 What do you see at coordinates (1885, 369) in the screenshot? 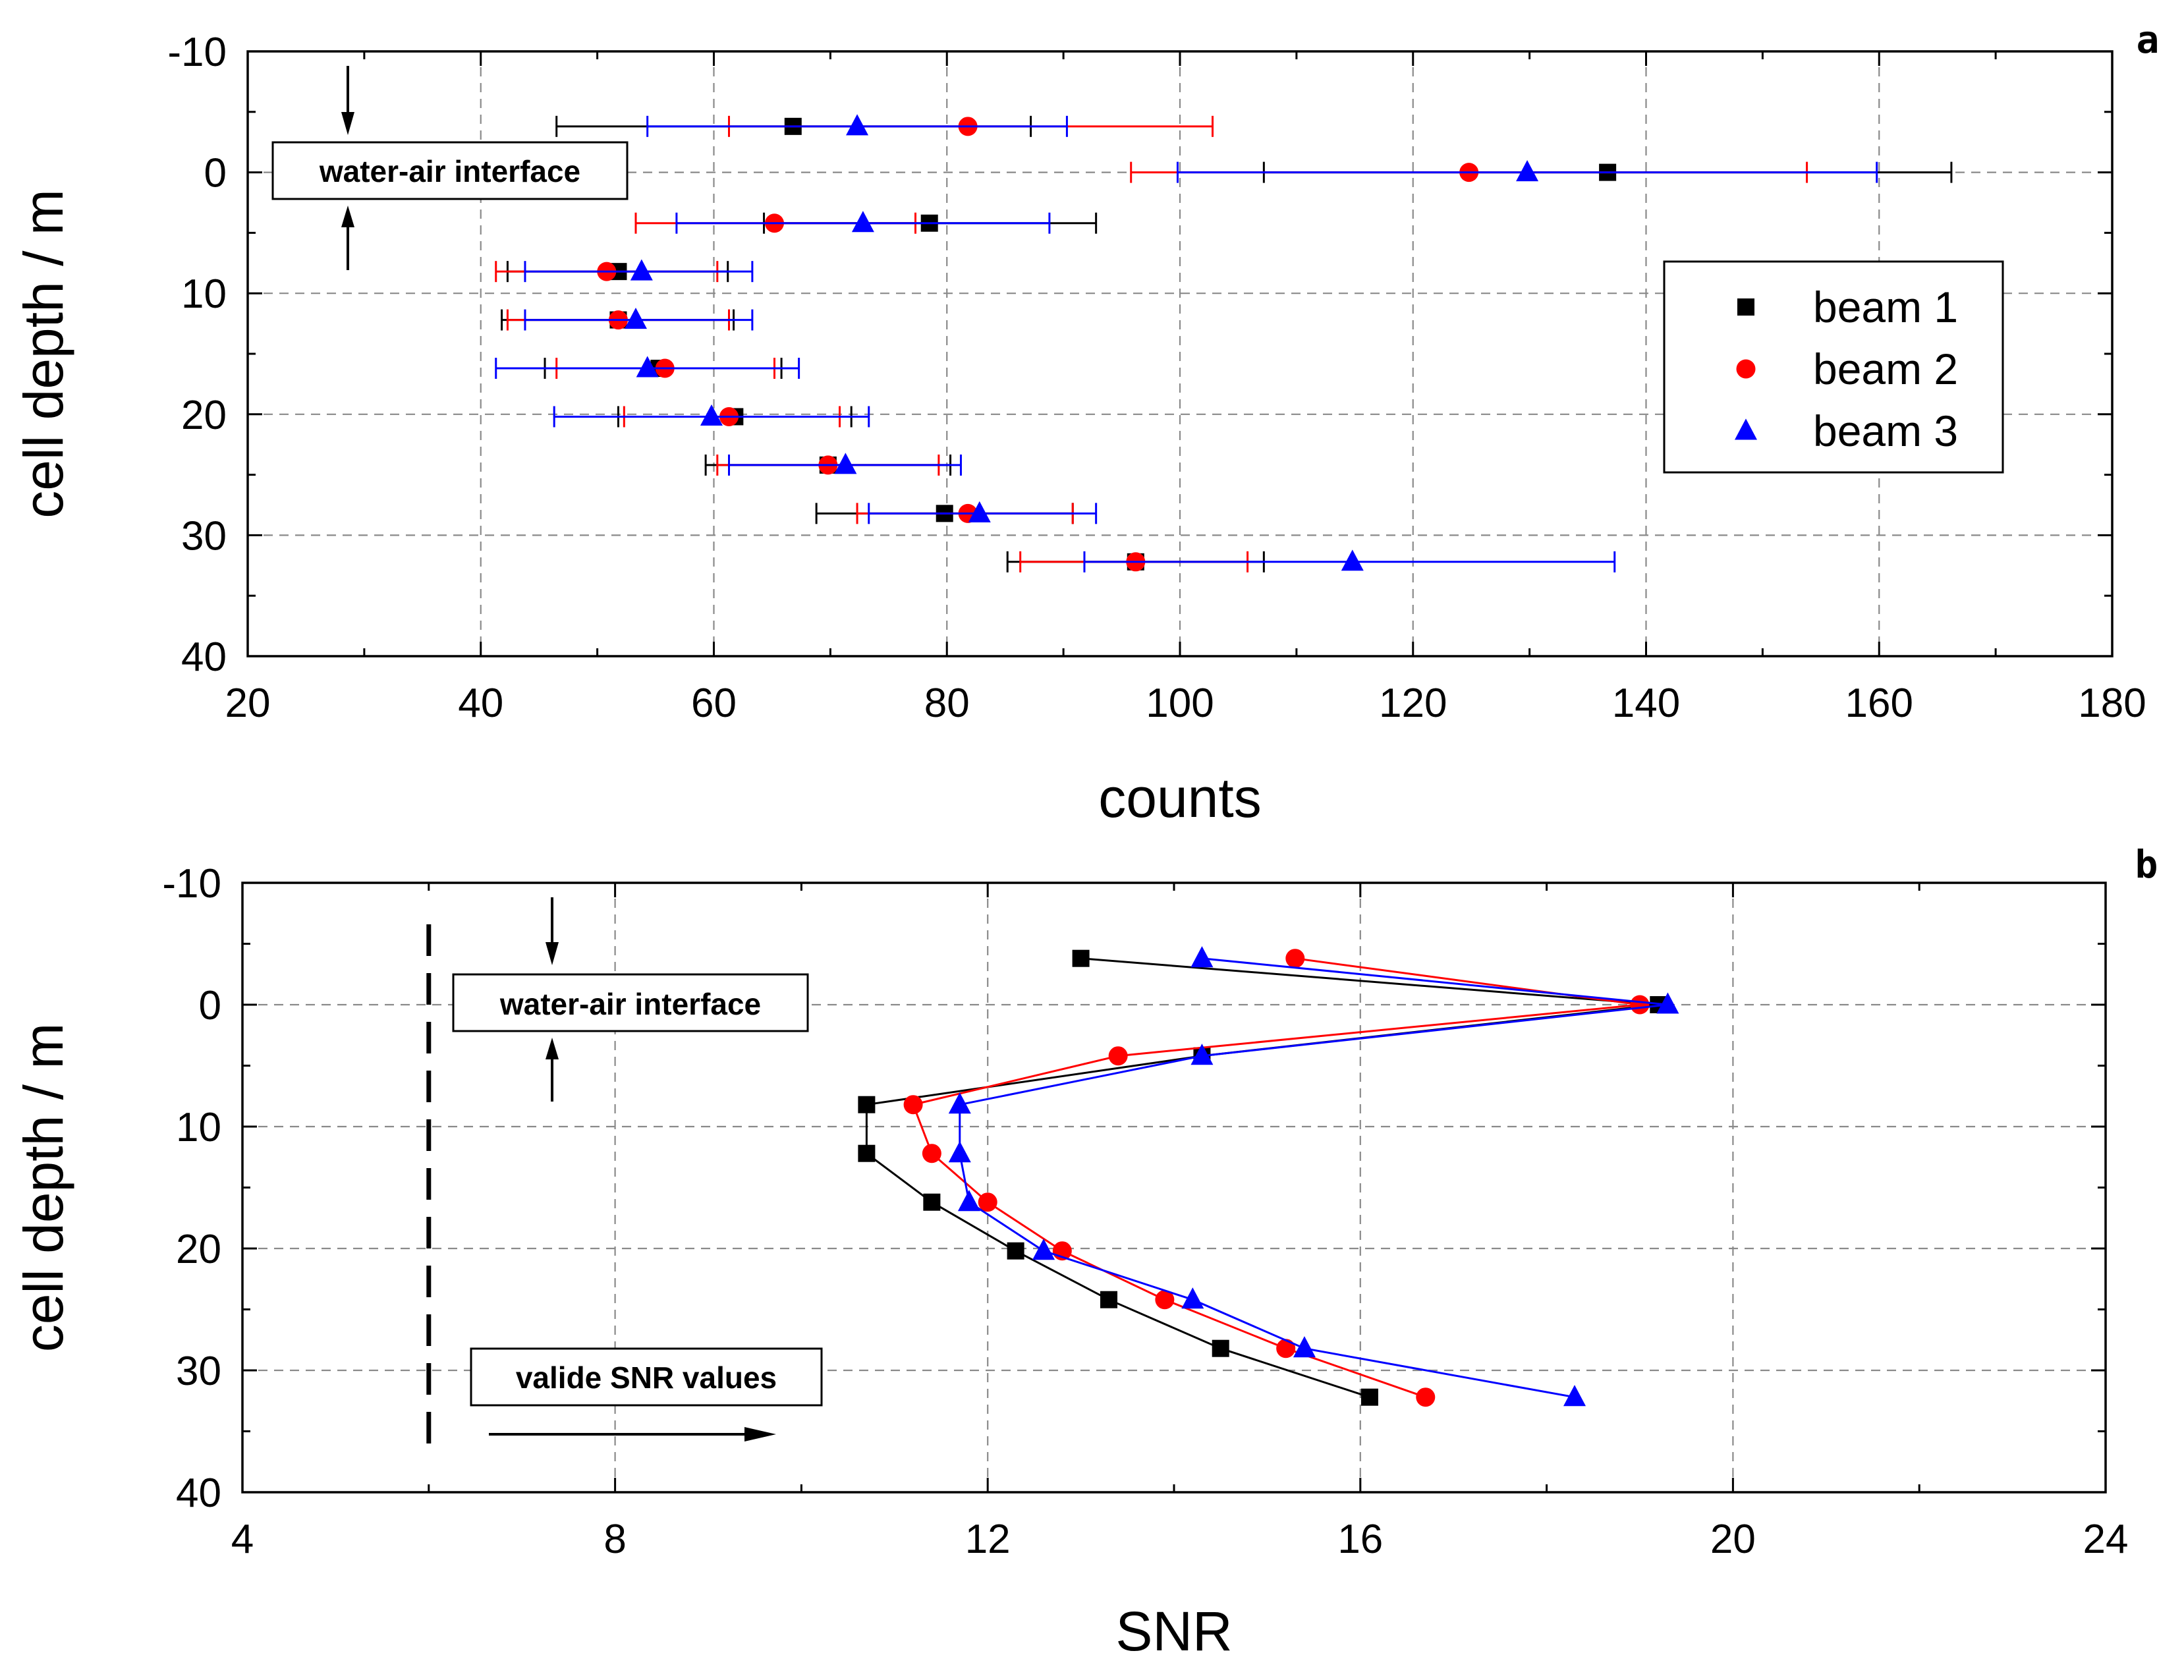
I see `legend-label: beam 2` at bounding box center [1885, 369].